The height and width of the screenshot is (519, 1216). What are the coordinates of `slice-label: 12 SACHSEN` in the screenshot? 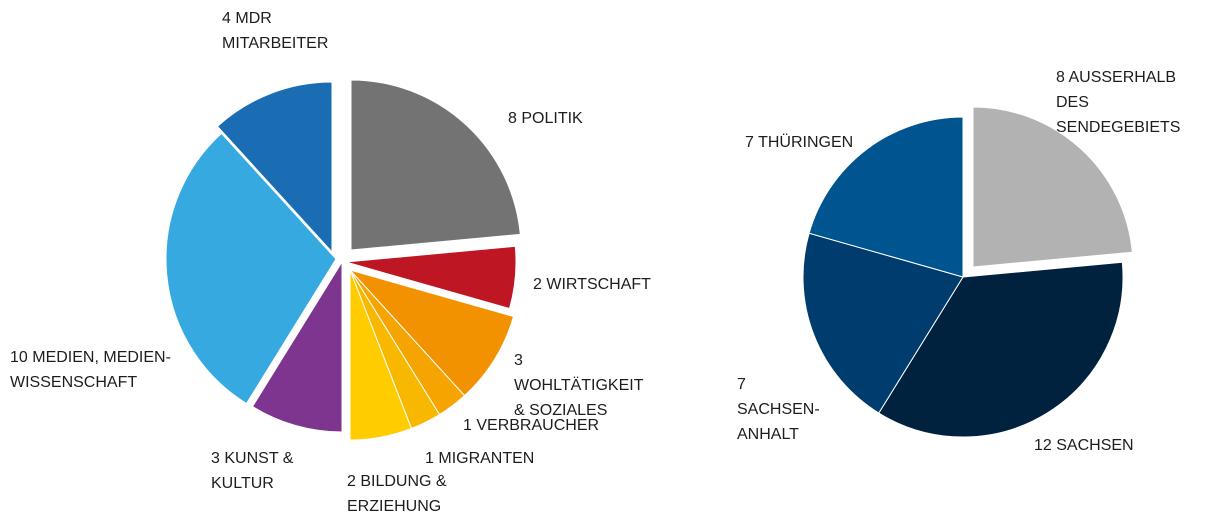 It's located at (1094, 445).